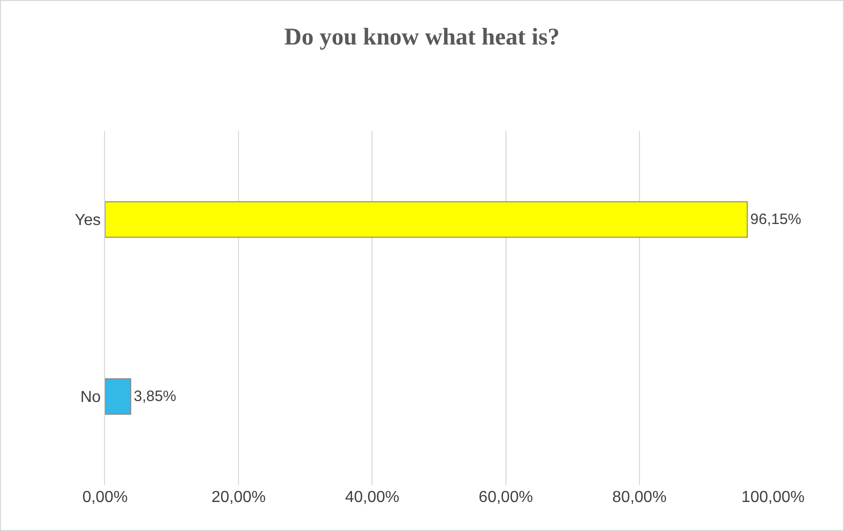 The width and height of the screenshot is (844, 531). What do you see at coordinates (105, 497) in the screenshot?
I see `x-tick-label: 0,00%` at bounding box center [105, 497].